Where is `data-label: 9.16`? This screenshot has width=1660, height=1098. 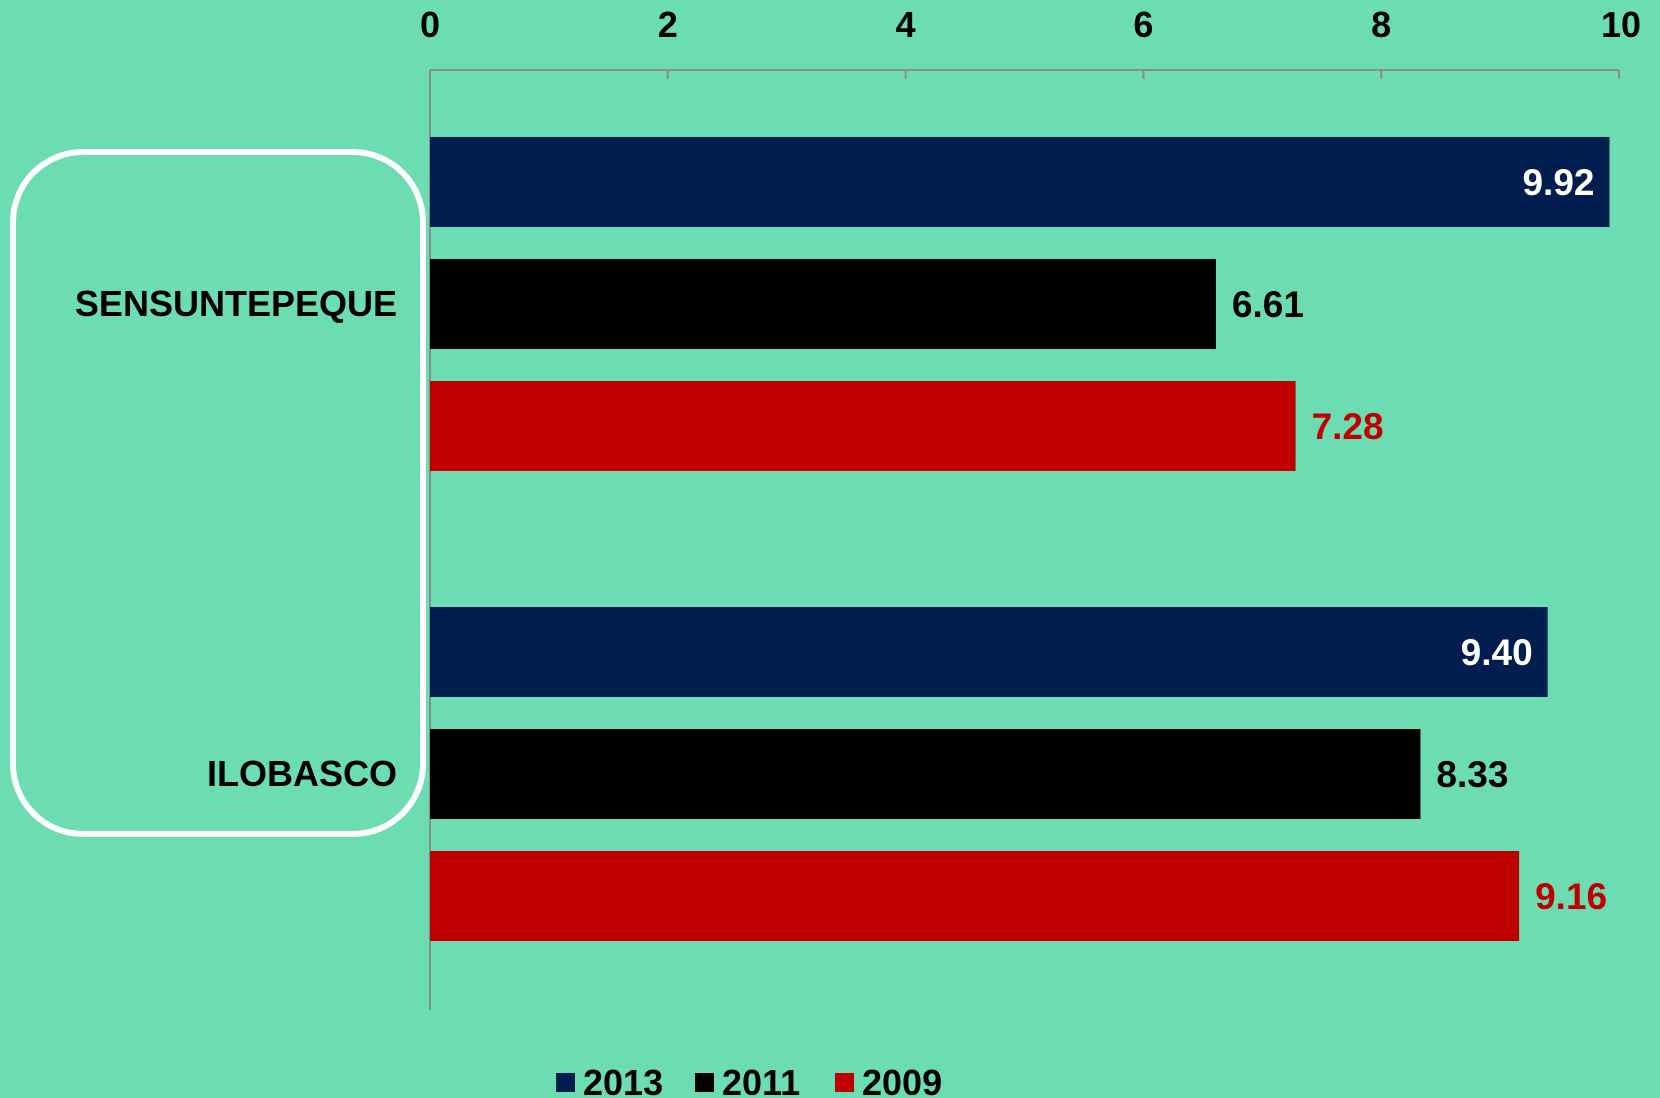 data-label: 9.16 is located at coordinates (1571, 896).